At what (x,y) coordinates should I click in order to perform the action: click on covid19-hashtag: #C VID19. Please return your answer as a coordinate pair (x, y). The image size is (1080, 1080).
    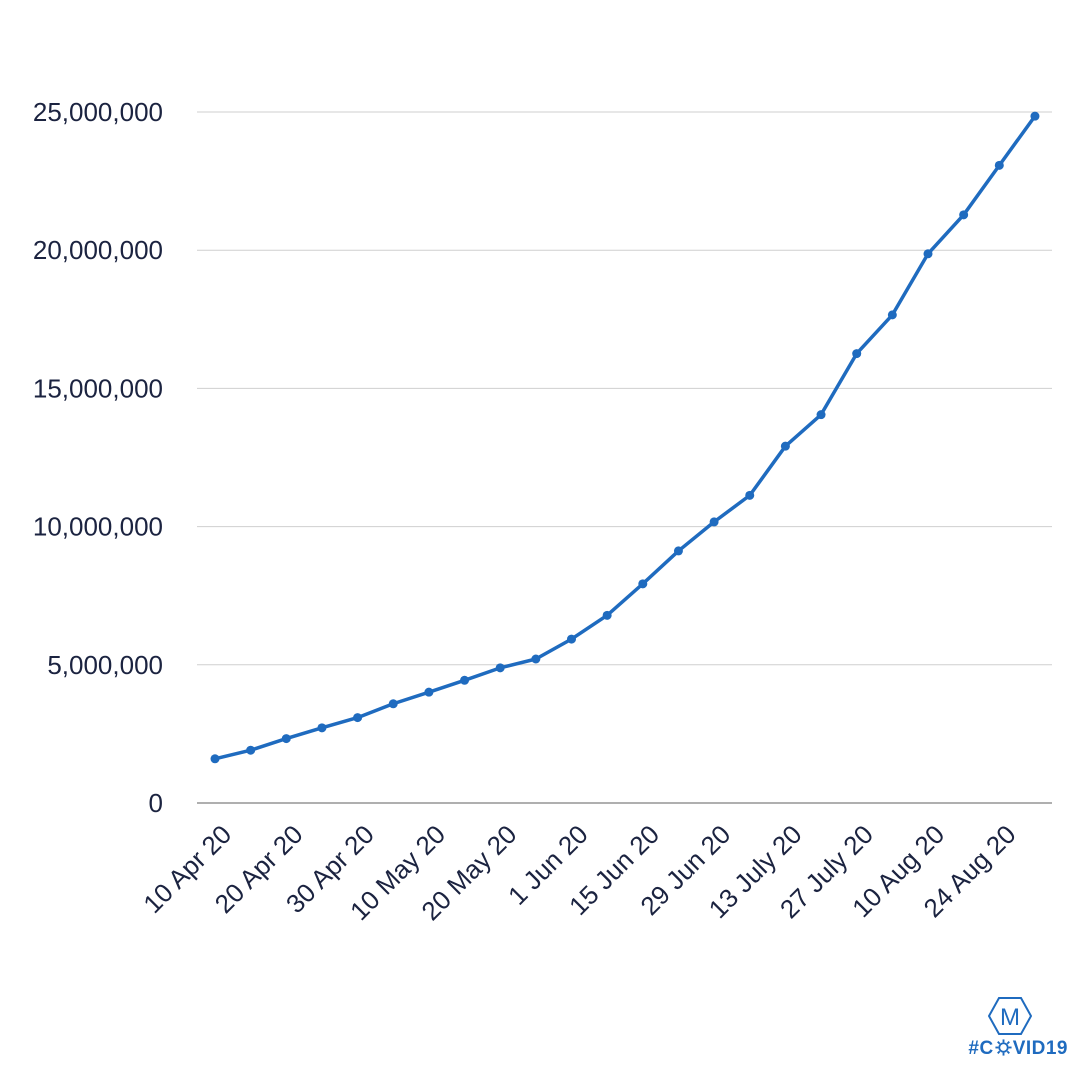
    Looking at the image, I should click on (1018, 1049).